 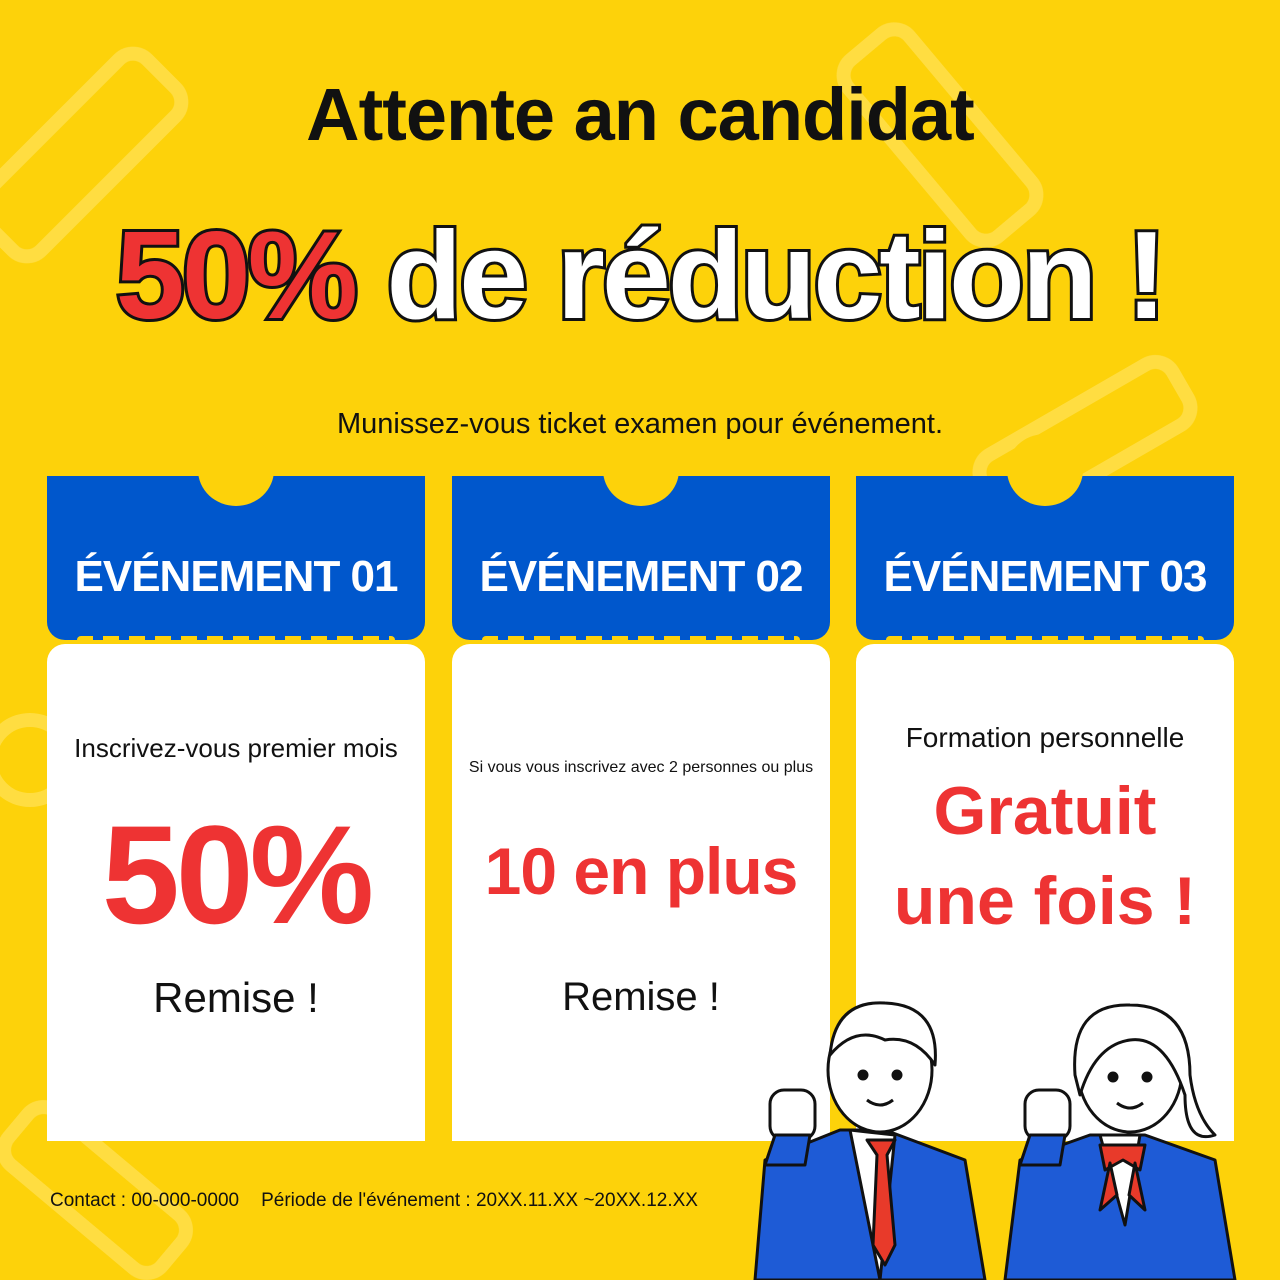 I want to click on ticket-label: ÉVÉNEMENT 02, so click(x=641, y=576).